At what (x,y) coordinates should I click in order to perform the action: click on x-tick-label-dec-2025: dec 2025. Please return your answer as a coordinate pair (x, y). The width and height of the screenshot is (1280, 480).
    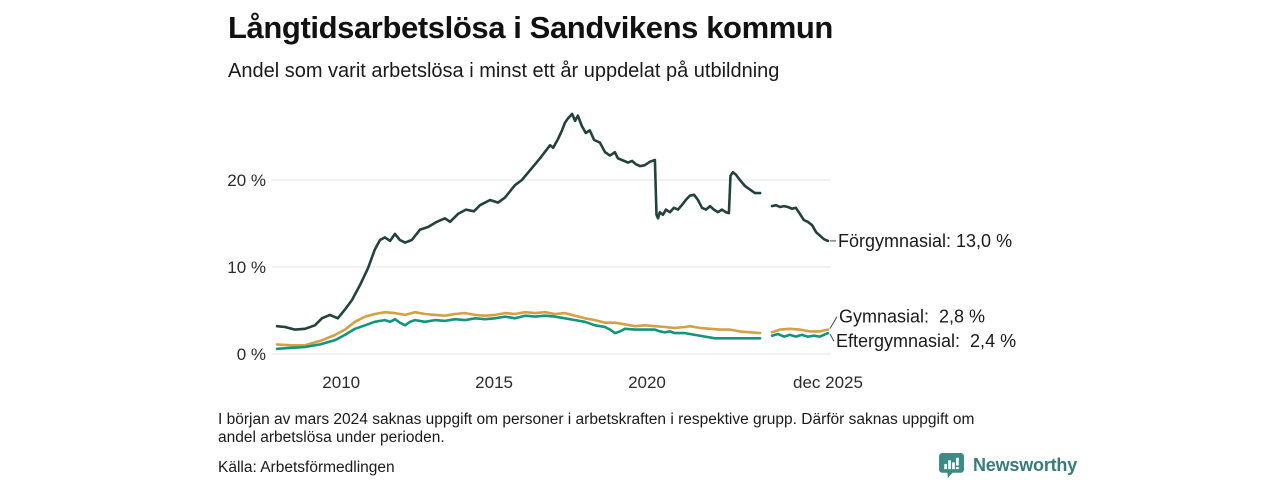
    Looking at the image, I should click on (828, 382).